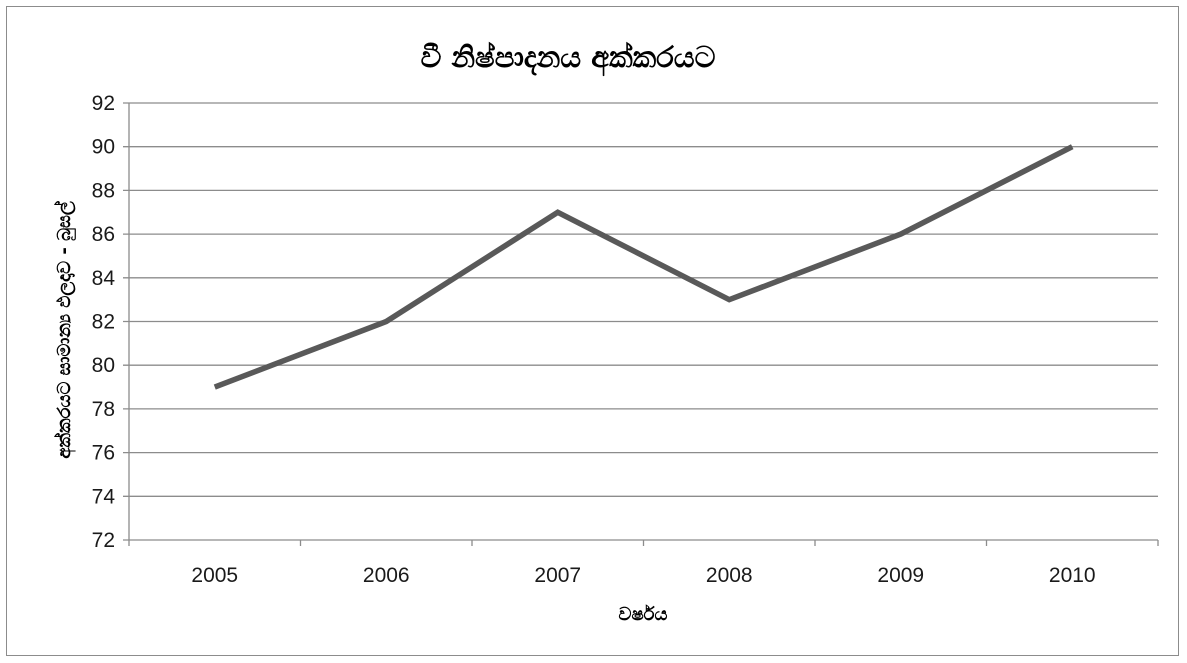  I want to click on y-tick-labels: 72 74 76 78 80 82 84 86 88 90 92, so click(104, 322).